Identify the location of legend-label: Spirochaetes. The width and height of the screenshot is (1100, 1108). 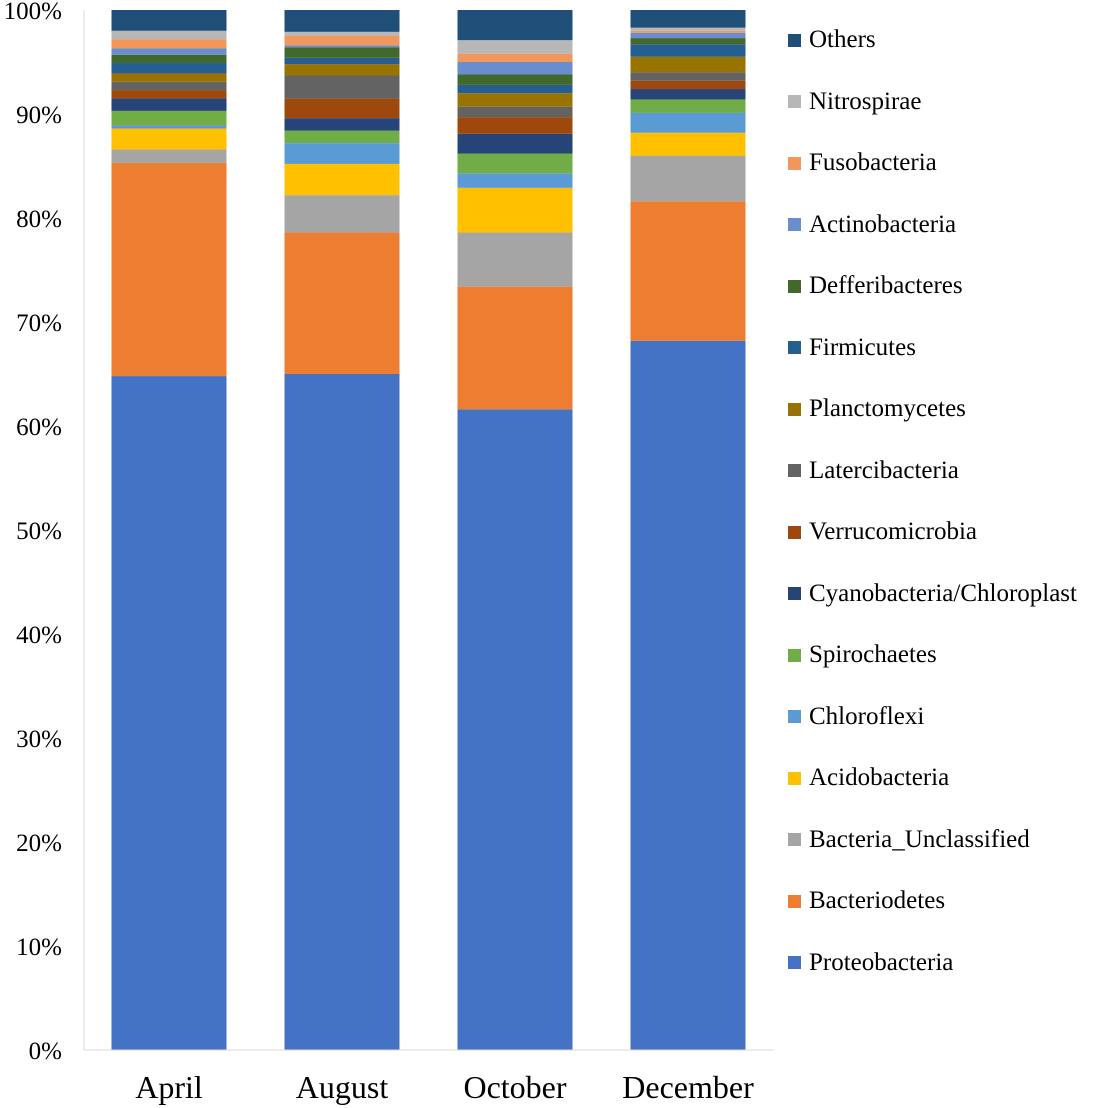
(873, 654).